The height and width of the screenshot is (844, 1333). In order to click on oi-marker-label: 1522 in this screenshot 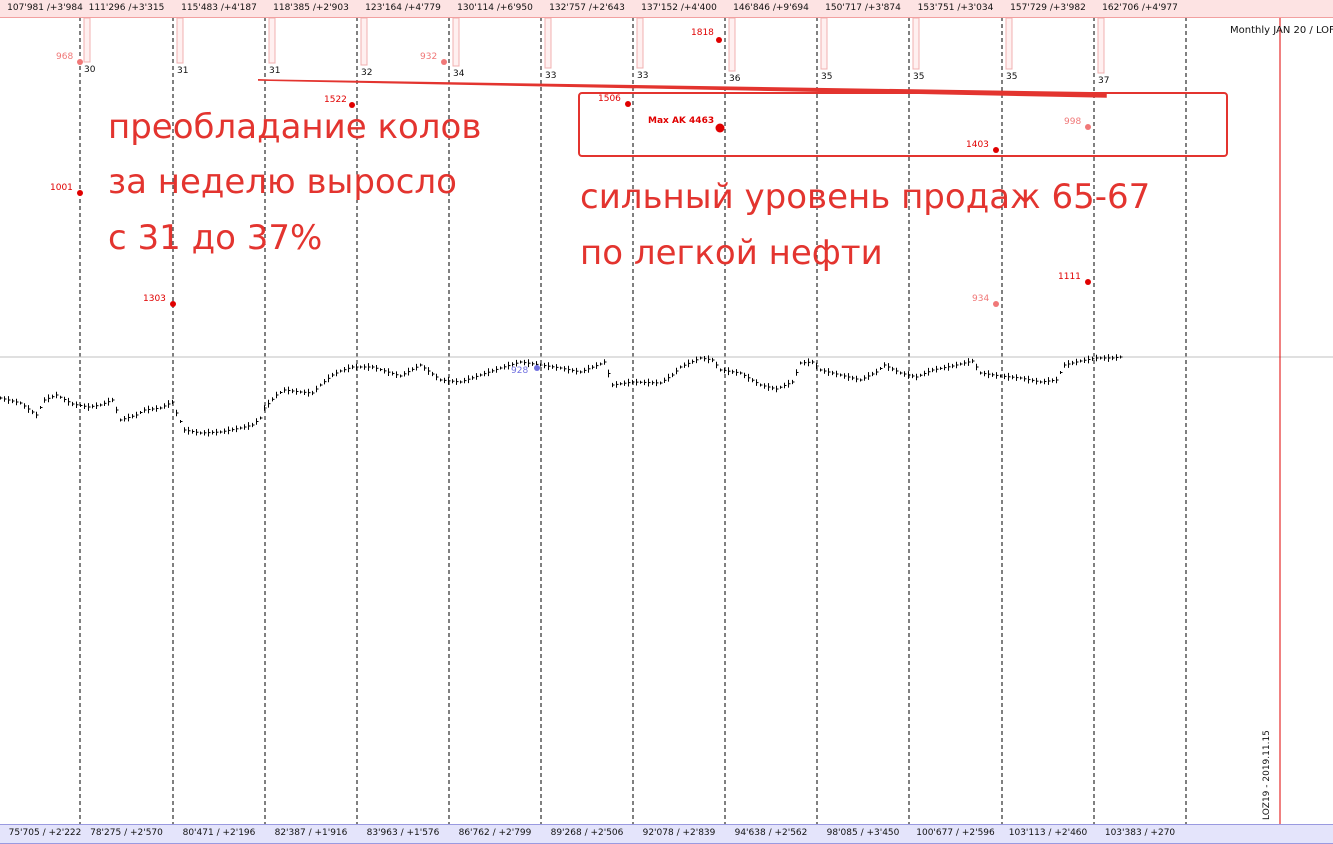, I will do `click(335, 100)`.